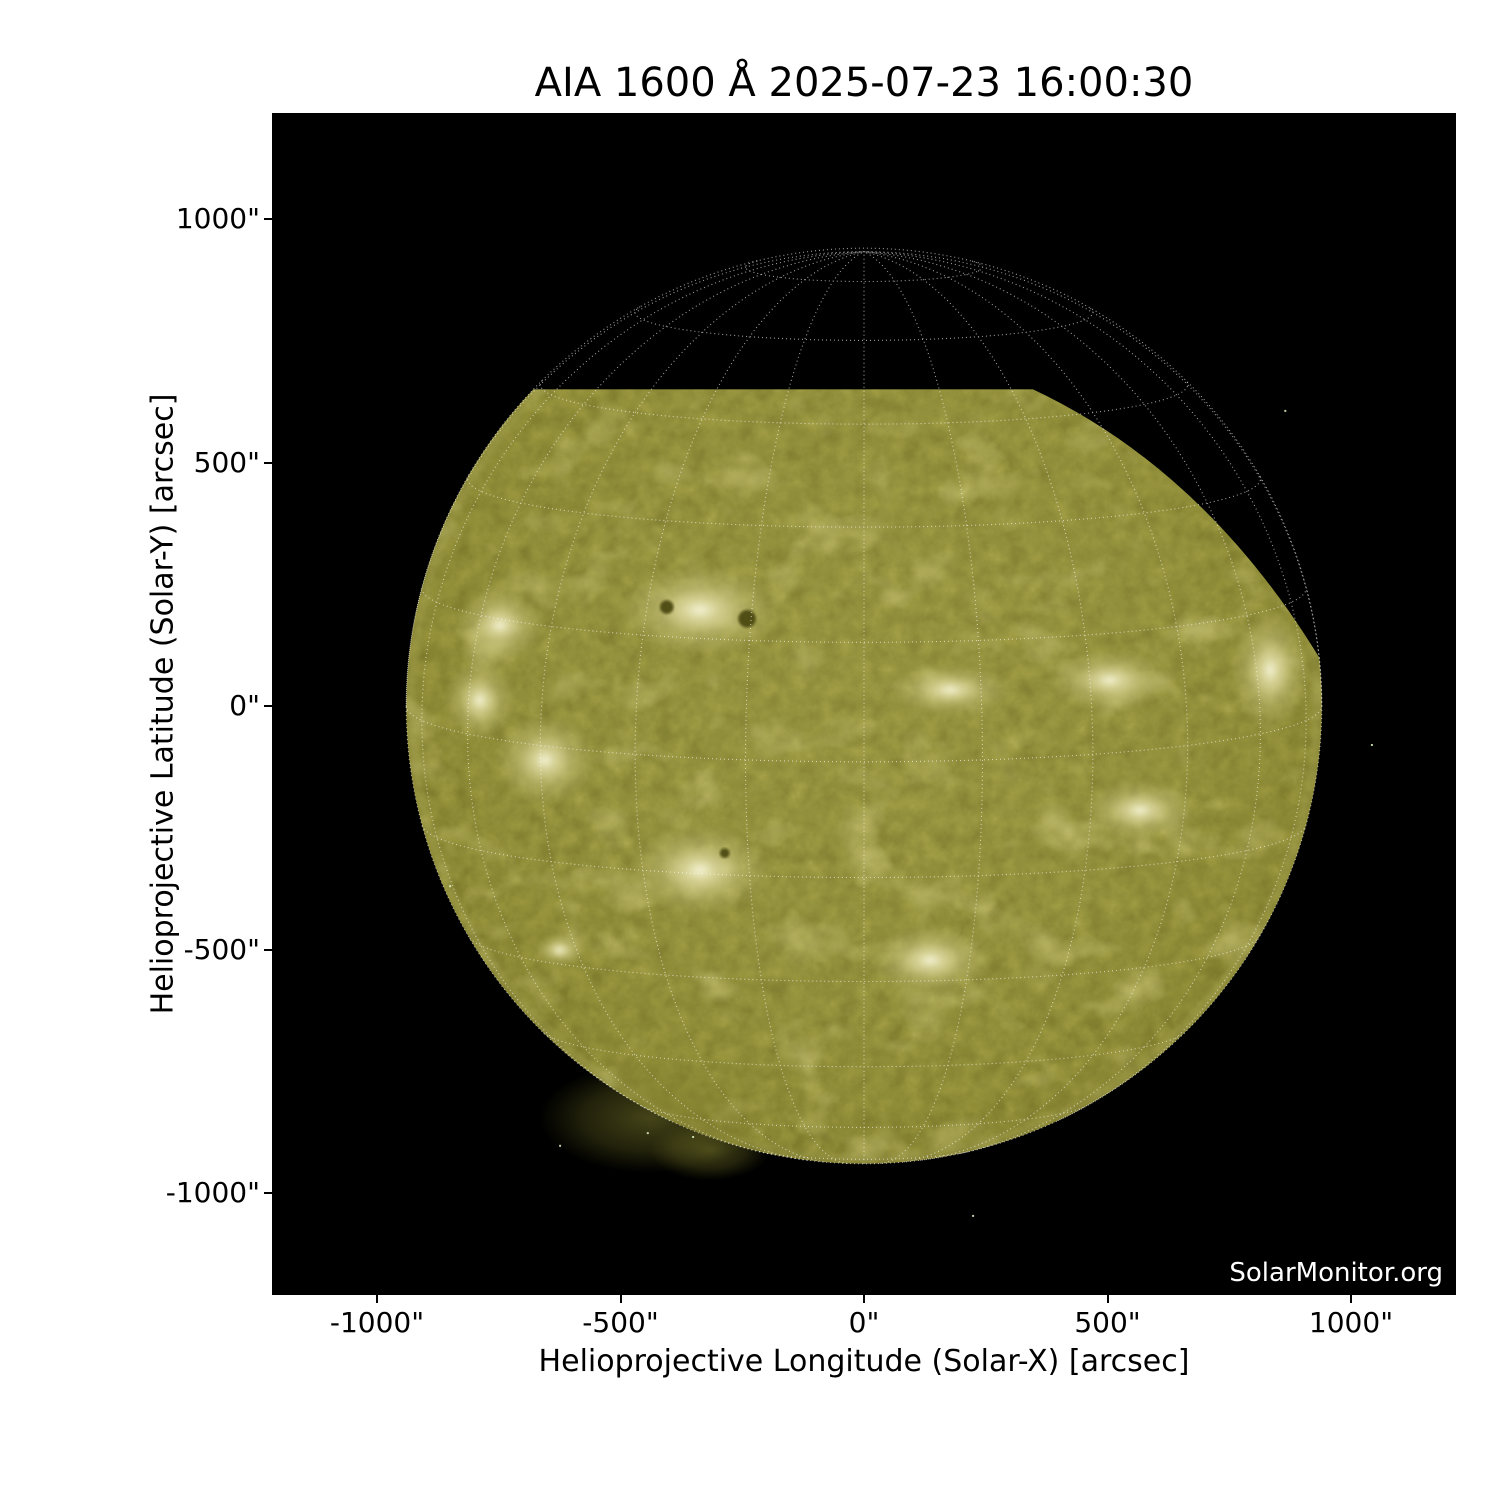  I want to click on figure-title: AIA 1600 Å 2025-07-23 16:00:30, so click(864, 83).